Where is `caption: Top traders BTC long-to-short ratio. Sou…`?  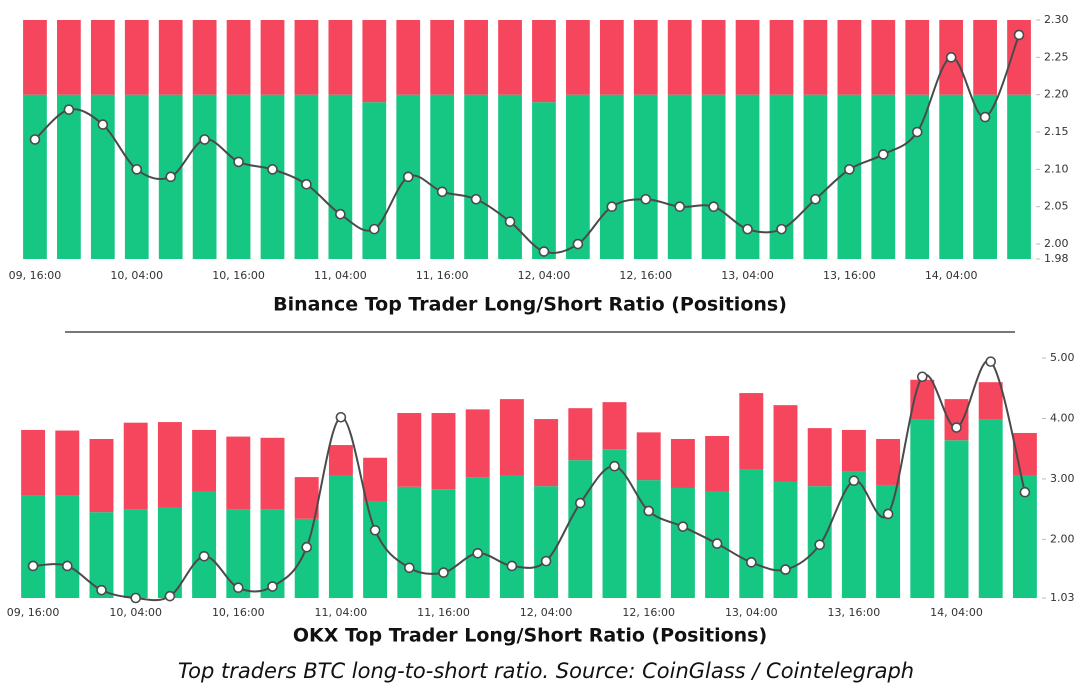
caption: Top traders BTC long-to-short ratio. Sou… is located at coordinates (546, 671).